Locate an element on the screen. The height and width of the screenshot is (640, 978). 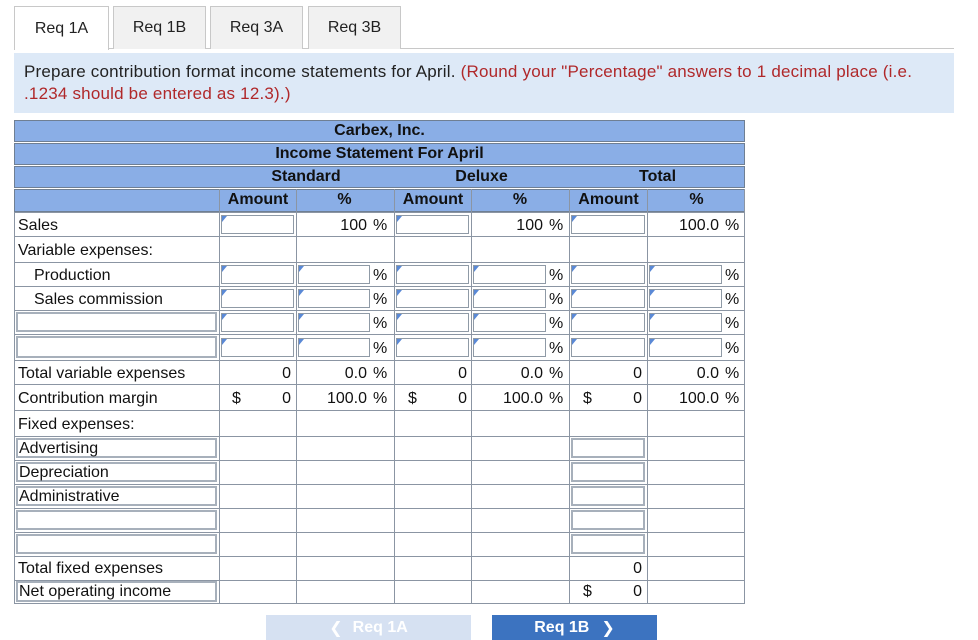
next-req-button: Req 1B ❯ is located at coordinates (574, 627).